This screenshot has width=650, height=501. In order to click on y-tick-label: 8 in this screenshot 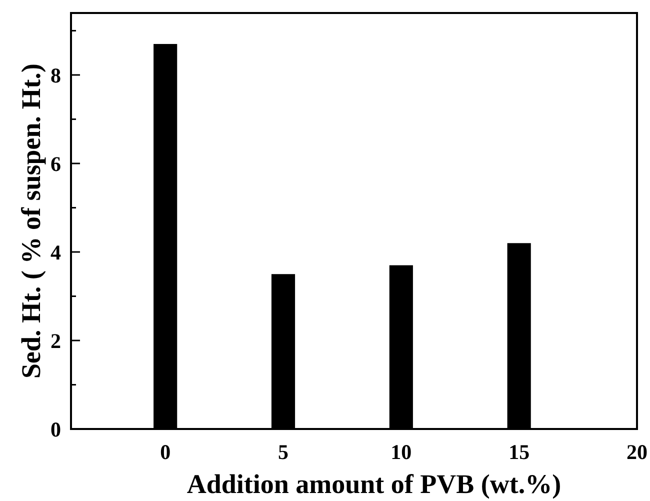, I will do `click(55, 75)`.